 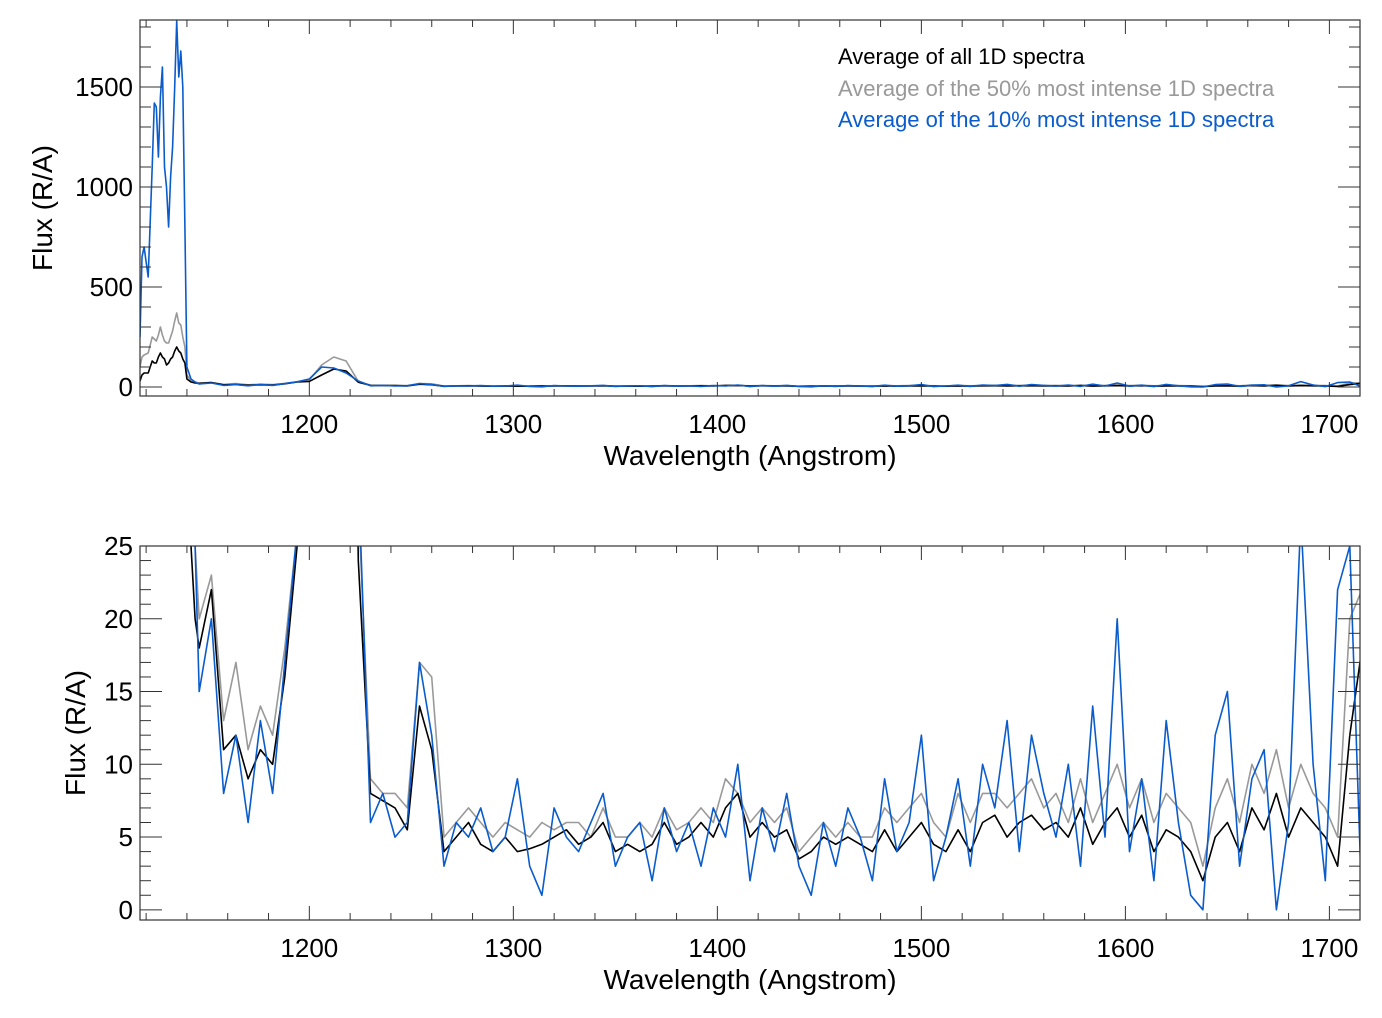 I want to click on y-tick-label: 5, so click(x=126, y=837).